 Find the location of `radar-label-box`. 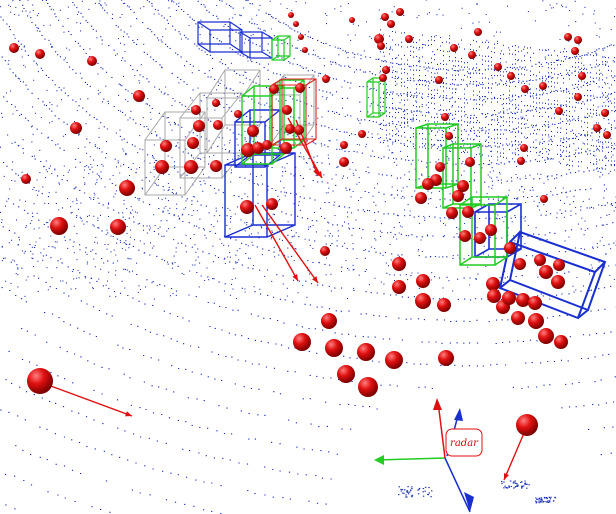

radar-label-box is located at coordinates (464, 442).